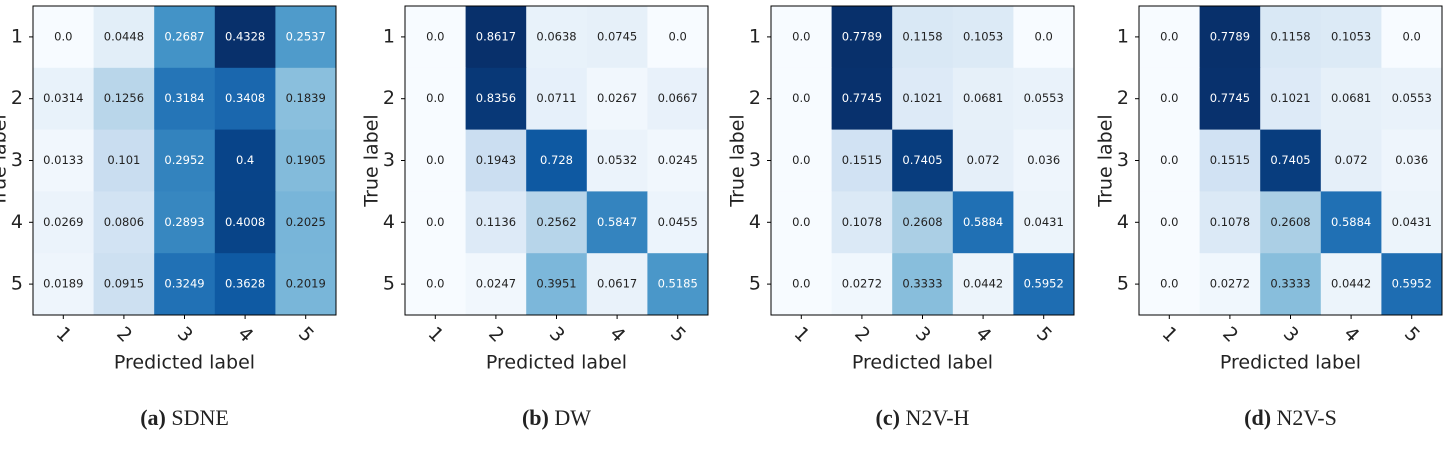 The image size is (1453, 451). Describe the element at coordinates (496, 284) in the screenshot. I see `cell-label: 0.0247` at that location.